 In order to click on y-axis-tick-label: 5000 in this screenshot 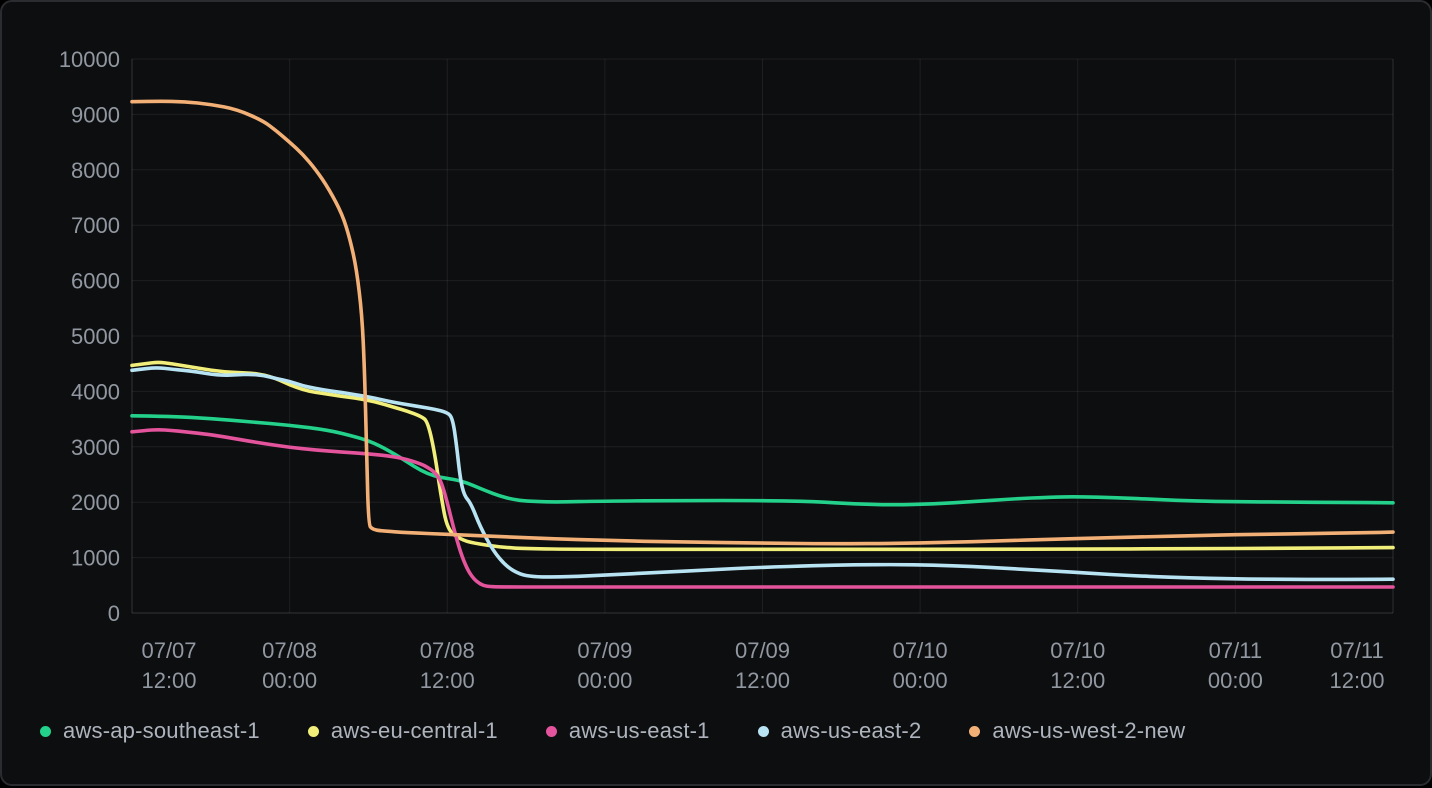, I will do `click(95, 336)`.